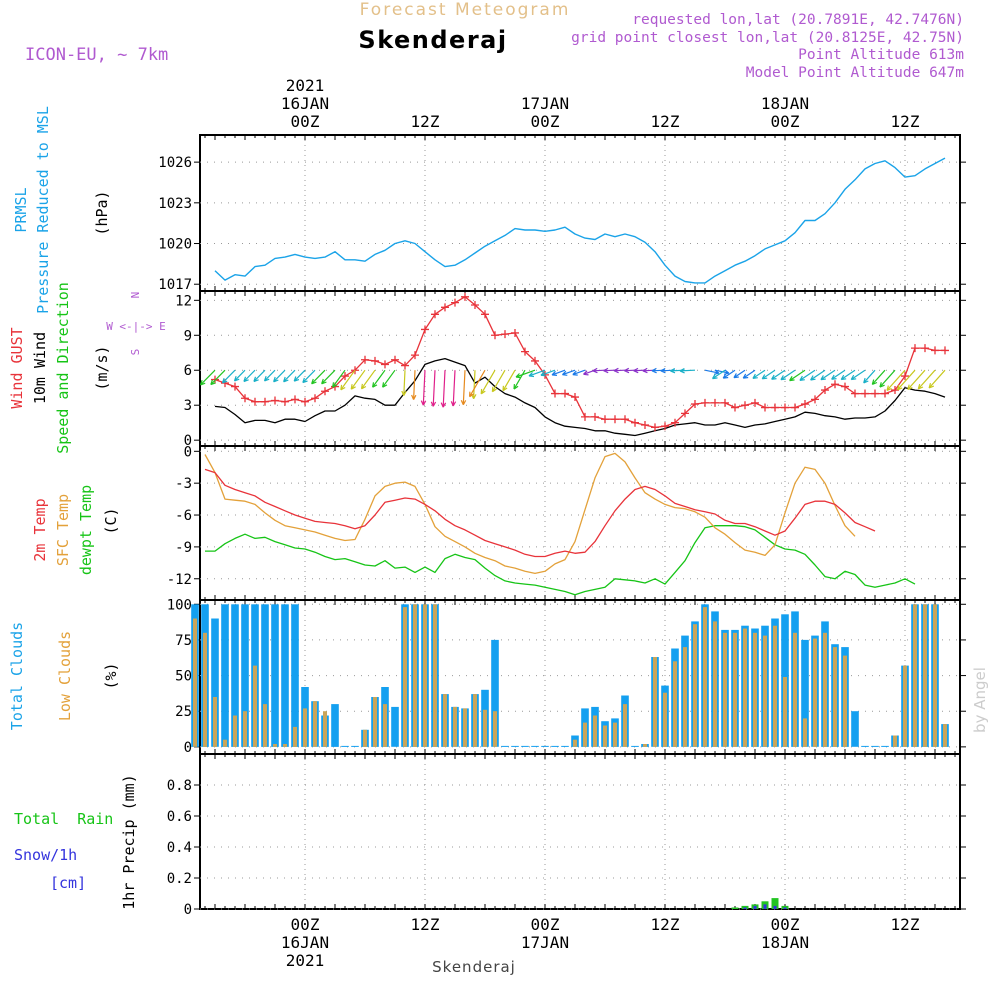 The width and height of the screenshot is (1000, 1000). What do you see at coordinates (305, 103) in the screenshot?
I see `top-time-label: 16JAN` at bounding box center [305, 103].